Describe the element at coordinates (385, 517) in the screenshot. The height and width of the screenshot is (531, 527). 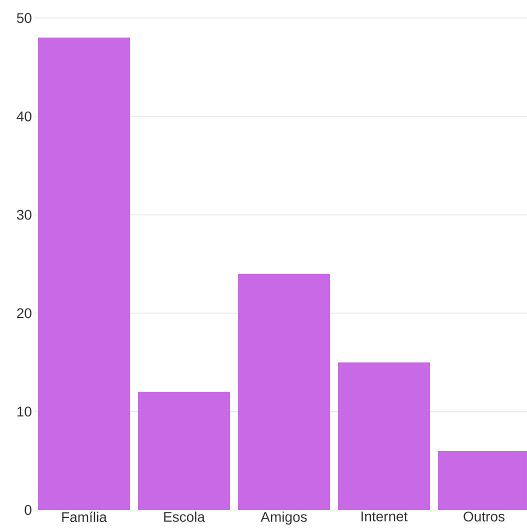
I see `x-tick-label: Internet` at that location.